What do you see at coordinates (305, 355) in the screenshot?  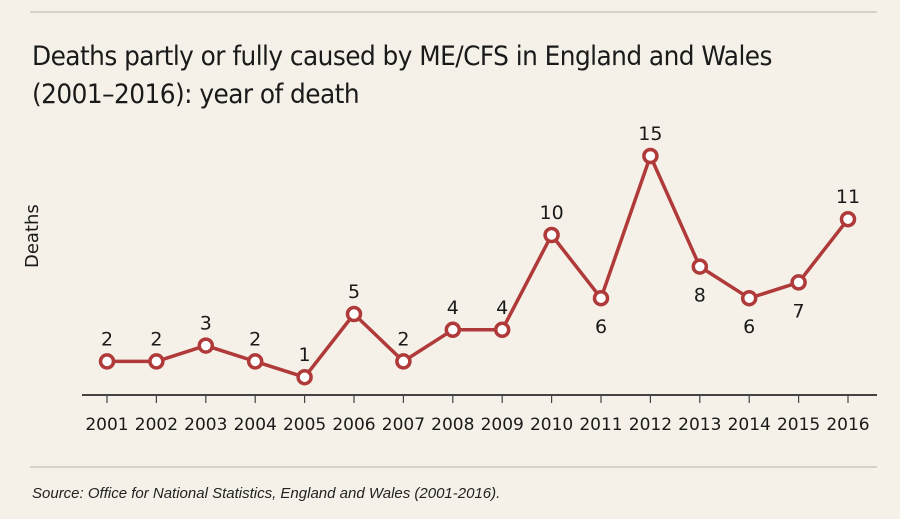 I see `data-label: 1` at bounding box center [305, 355].